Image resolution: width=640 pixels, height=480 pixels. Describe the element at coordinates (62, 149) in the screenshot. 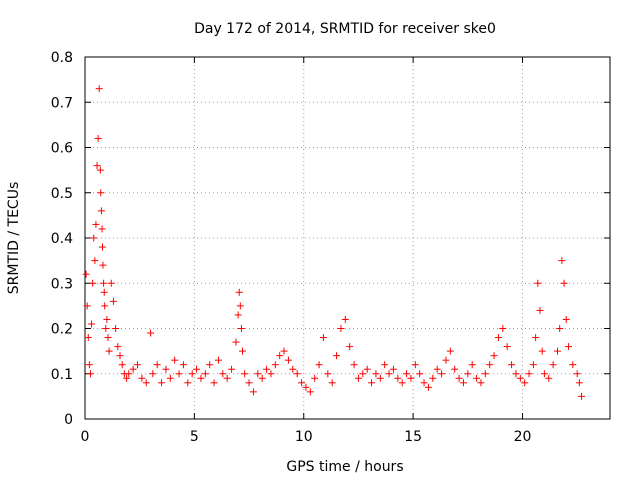

I see `y-tick-label: 0.6` at that location.